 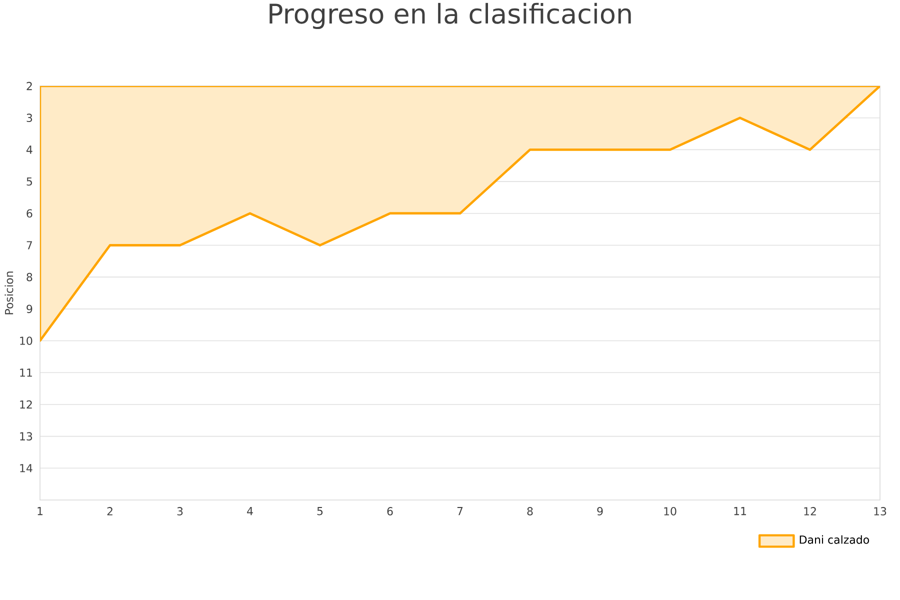 I want to click on x-tick-label: 5, so click(x=320, y=511).